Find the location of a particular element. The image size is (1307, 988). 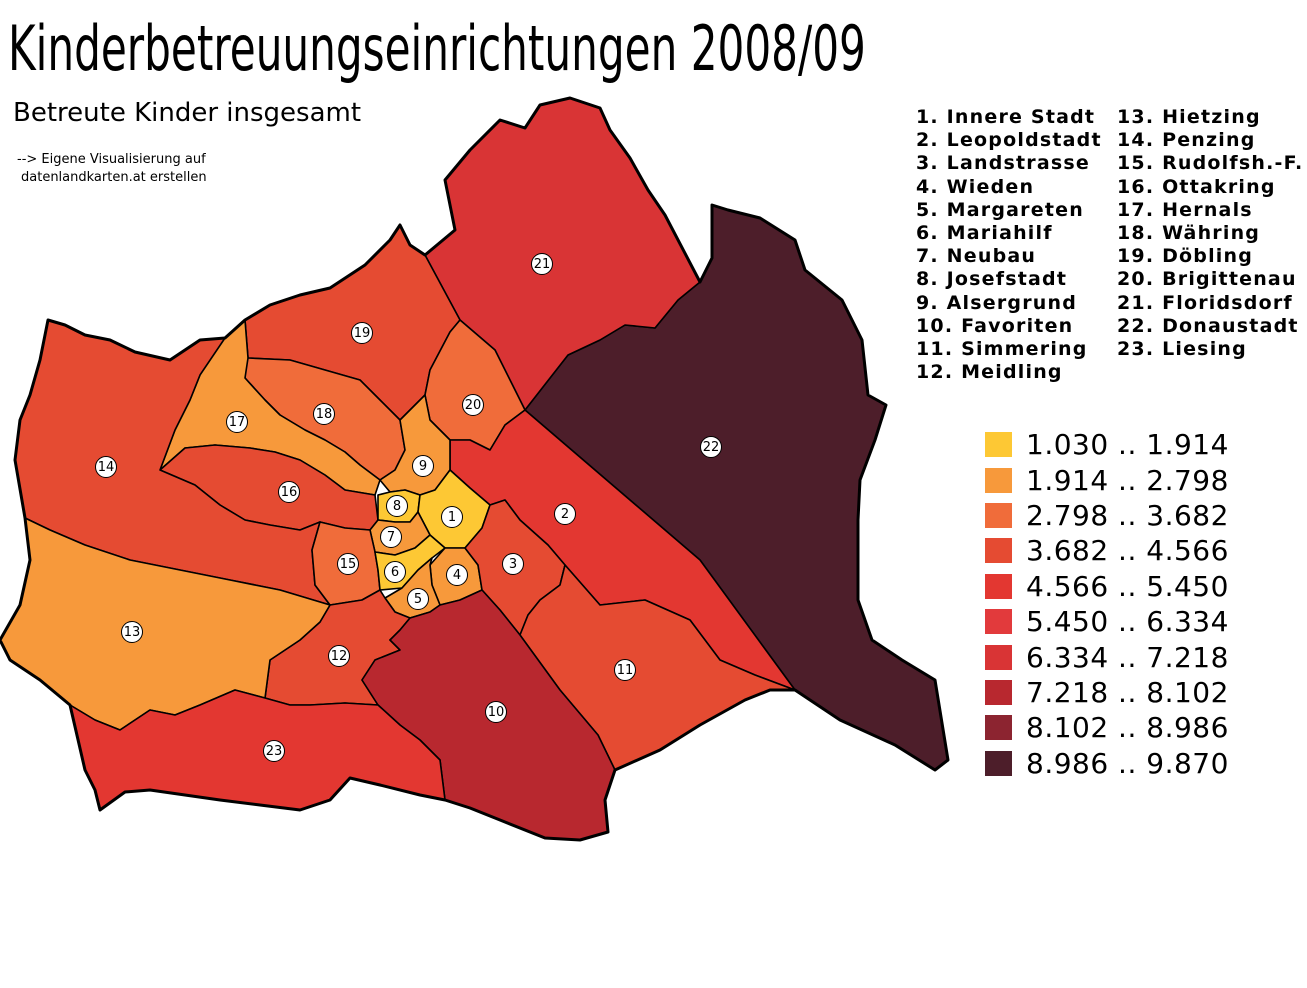

district-21-label-marker is located at coordinates (542, 264).